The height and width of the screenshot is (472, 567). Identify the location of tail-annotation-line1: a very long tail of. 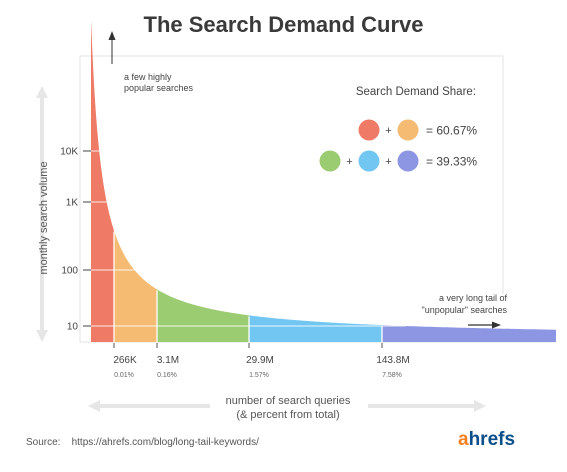
(473, 298).